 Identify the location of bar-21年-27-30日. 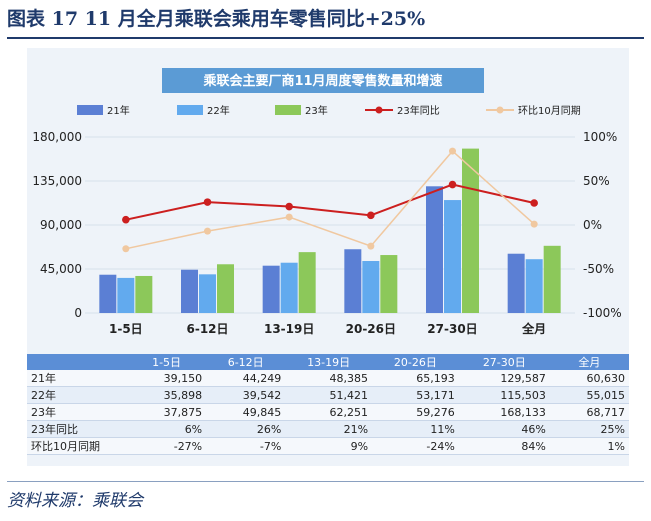
(434, 249).